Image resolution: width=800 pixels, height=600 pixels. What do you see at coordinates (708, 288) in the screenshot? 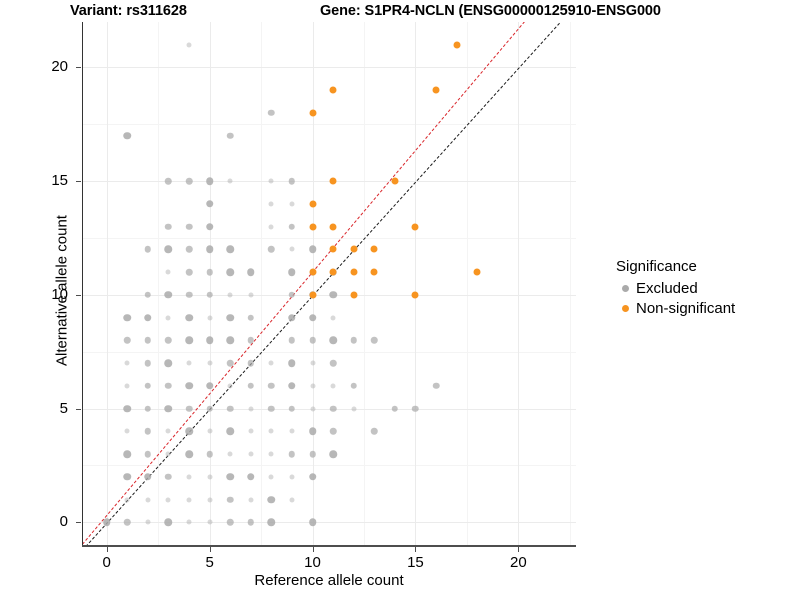
I see `legend-item-excluded: Excluded` at bounding box center [708, 288].